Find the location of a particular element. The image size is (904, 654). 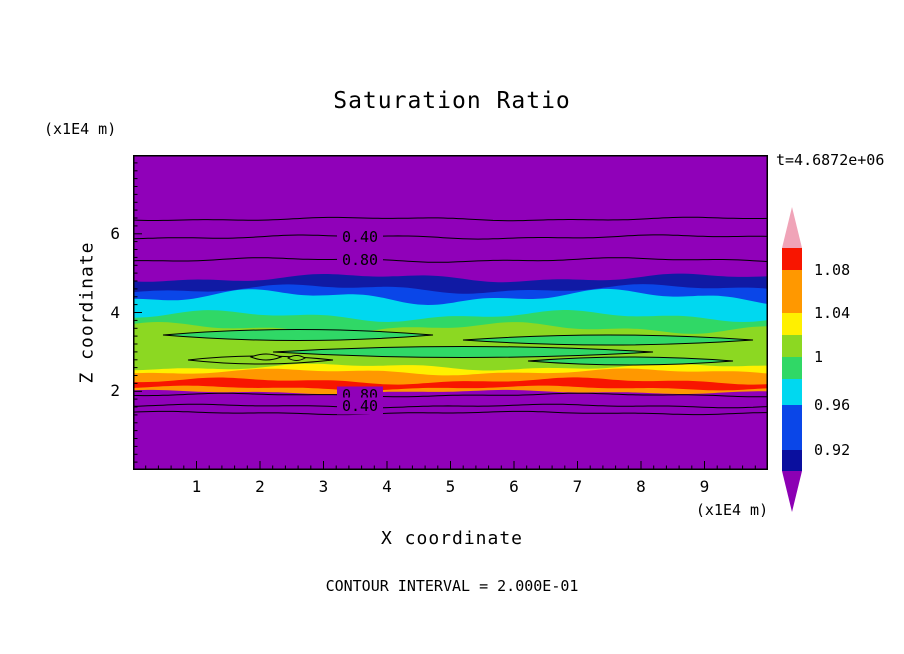

colorbar-label: 0.96 is located at coordinates (832, 405).